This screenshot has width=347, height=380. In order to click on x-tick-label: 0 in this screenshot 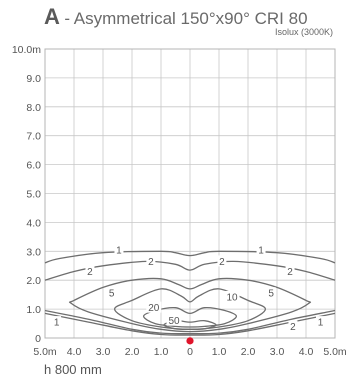, I will do `click(190, 352)`.